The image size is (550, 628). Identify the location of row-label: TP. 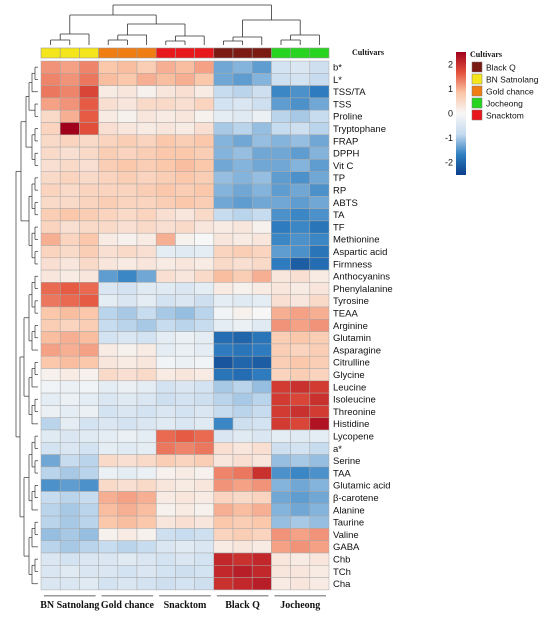
(339, 178).